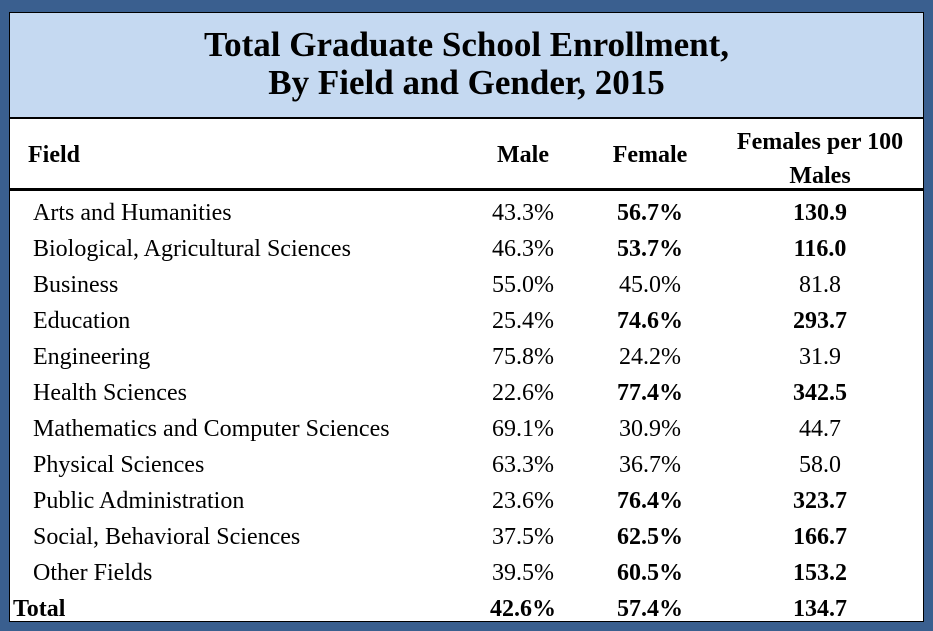 This screenshot has height=631, width=933. I want to click on cell-male: 43.3%, so click(523, 213).